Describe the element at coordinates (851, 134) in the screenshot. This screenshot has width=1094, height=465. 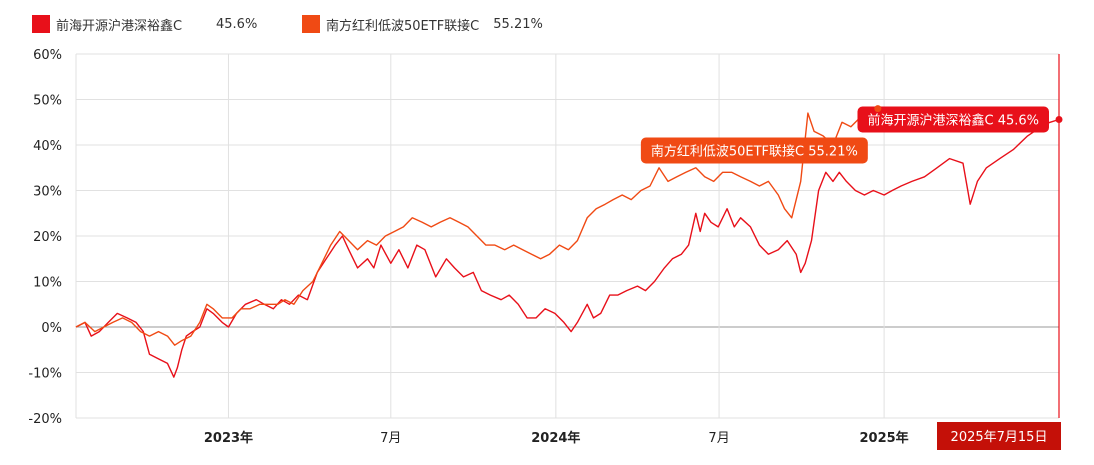
I see `tooltips: 前海开源沪港深裕鑫C 45.6% 南方红利低波50ETF联接C 55.21%` at that location.